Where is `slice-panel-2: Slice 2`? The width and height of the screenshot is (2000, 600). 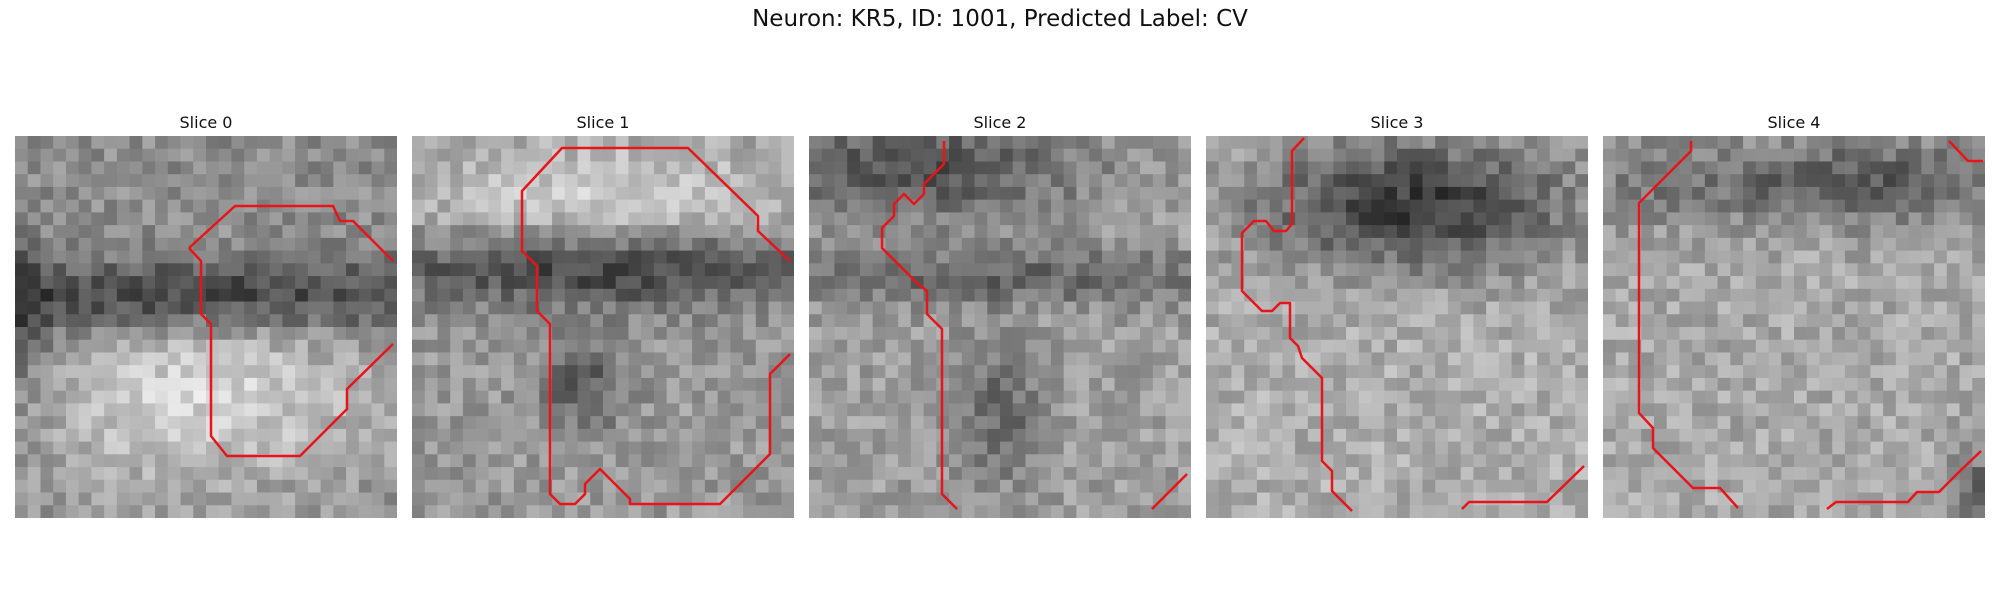 slice-panel-2: Slice 2 is located at coordinates (1000, 315).